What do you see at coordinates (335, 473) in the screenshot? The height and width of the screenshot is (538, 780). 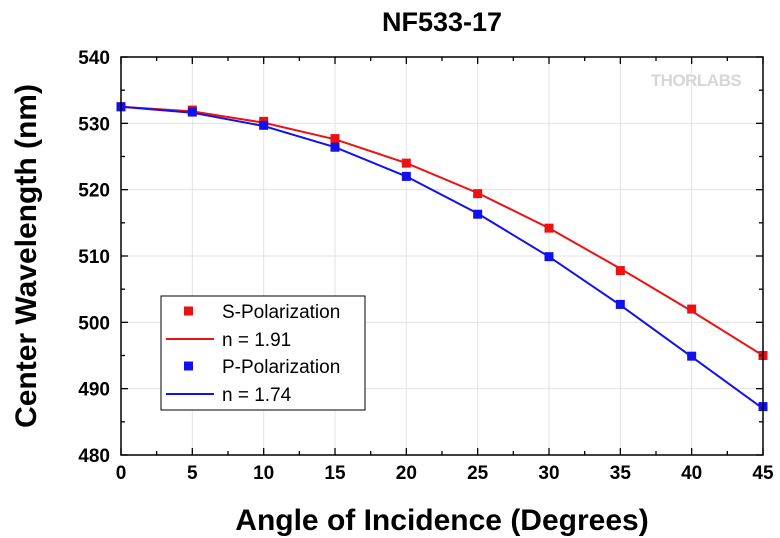 I see `x-tick-label: 15` at bounding box center [335, 473].